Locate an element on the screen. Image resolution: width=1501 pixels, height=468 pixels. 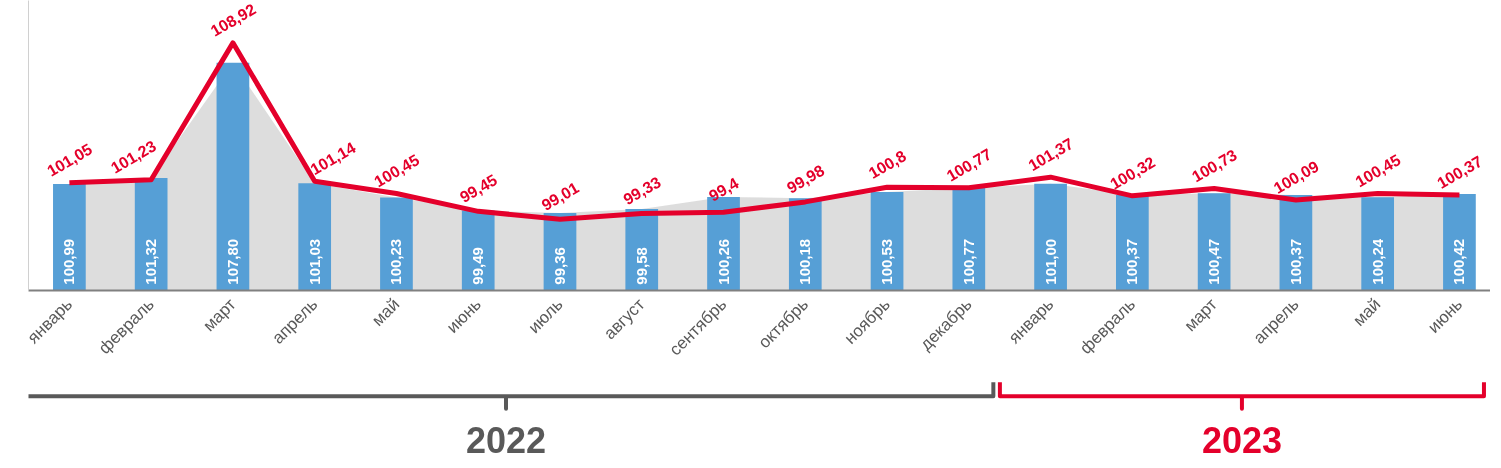
data-label: 99,01 is located at coordinates (560, 196).